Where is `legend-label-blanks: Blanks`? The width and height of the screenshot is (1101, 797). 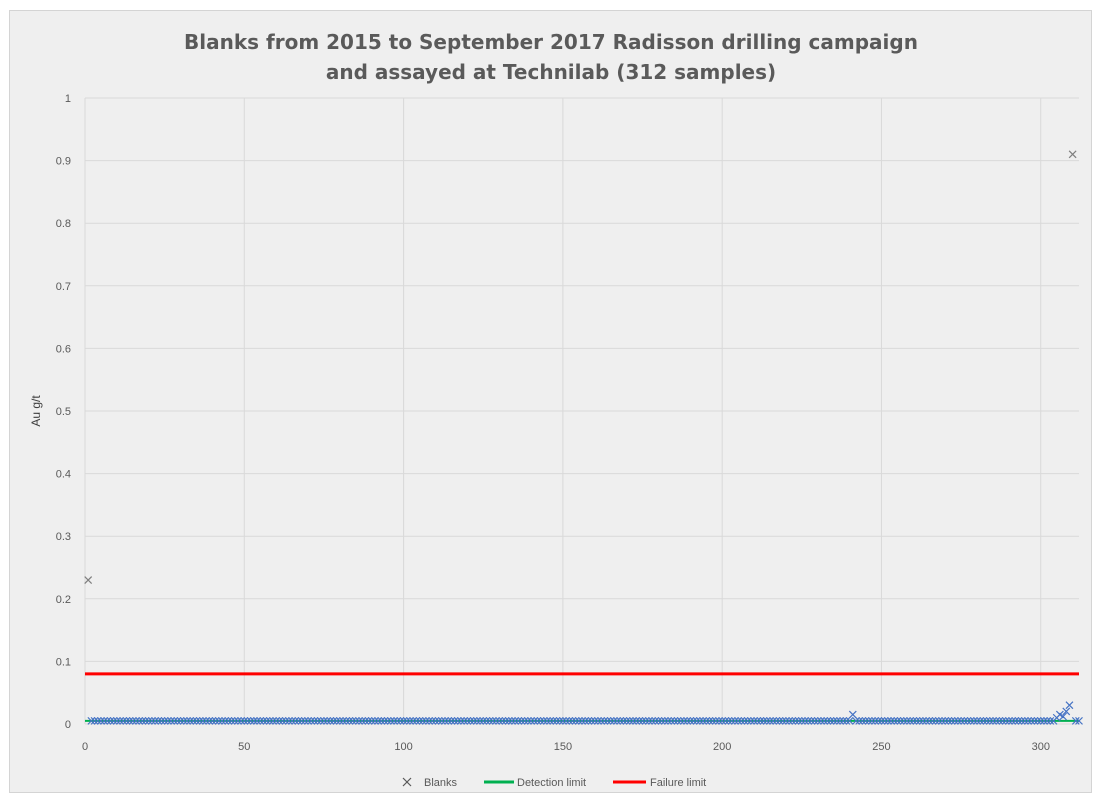
legend-label-blanks: Blanks is located at coordinates (441, 783).